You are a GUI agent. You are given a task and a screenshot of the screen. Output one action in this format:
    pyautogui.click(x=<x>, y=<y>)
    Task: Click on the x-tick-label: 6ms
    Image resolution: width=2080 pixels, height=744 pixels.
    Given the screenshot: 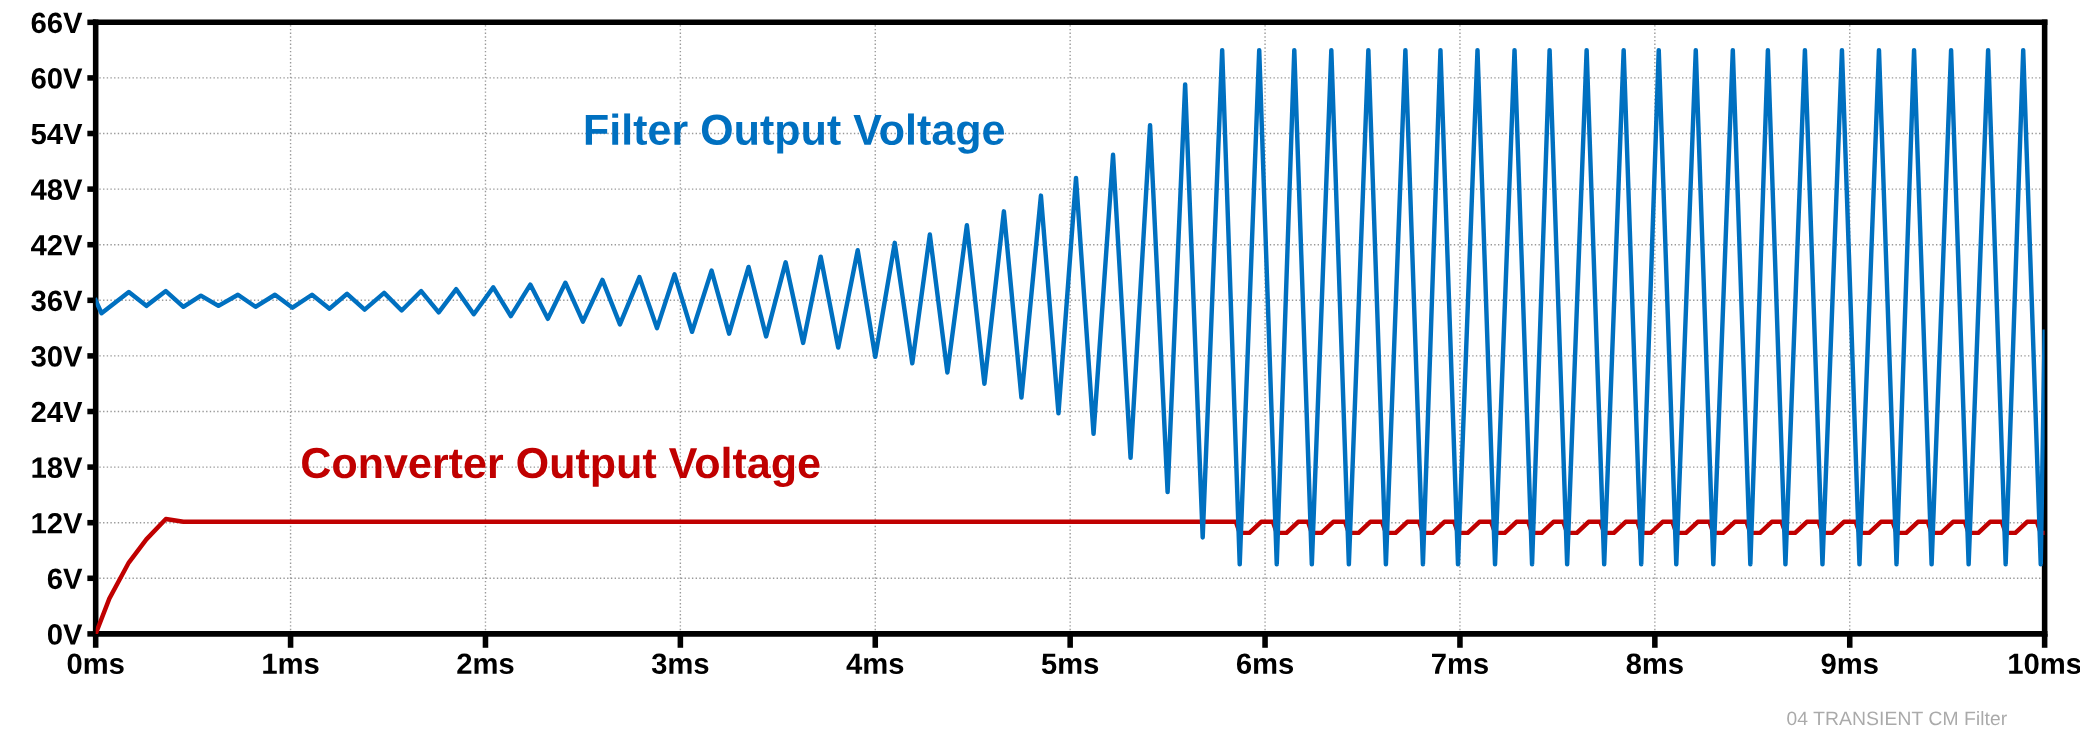 What is the action you would take?
    pyautogui.click(x=1265, y=664)
    